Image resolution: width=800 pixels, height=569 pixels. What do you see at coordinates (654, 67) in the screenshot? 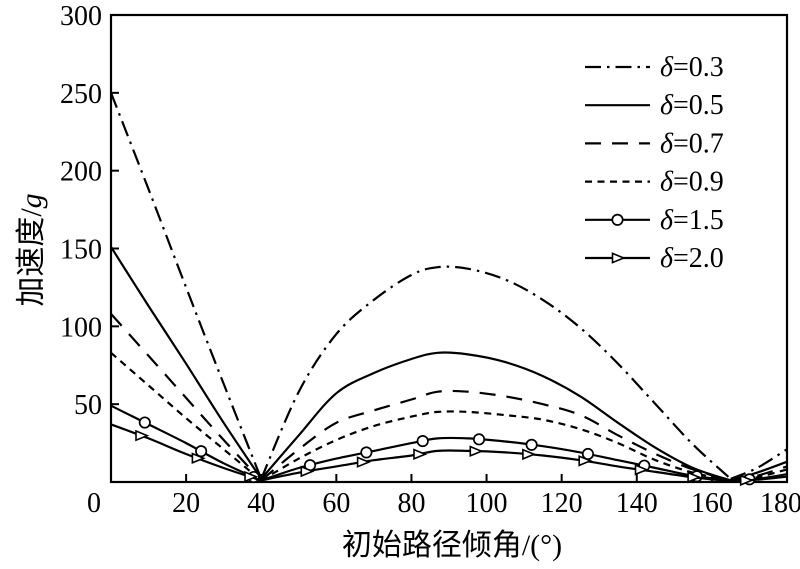
I see `legend-item: δ=0.3` at bounding box center [654, 67].